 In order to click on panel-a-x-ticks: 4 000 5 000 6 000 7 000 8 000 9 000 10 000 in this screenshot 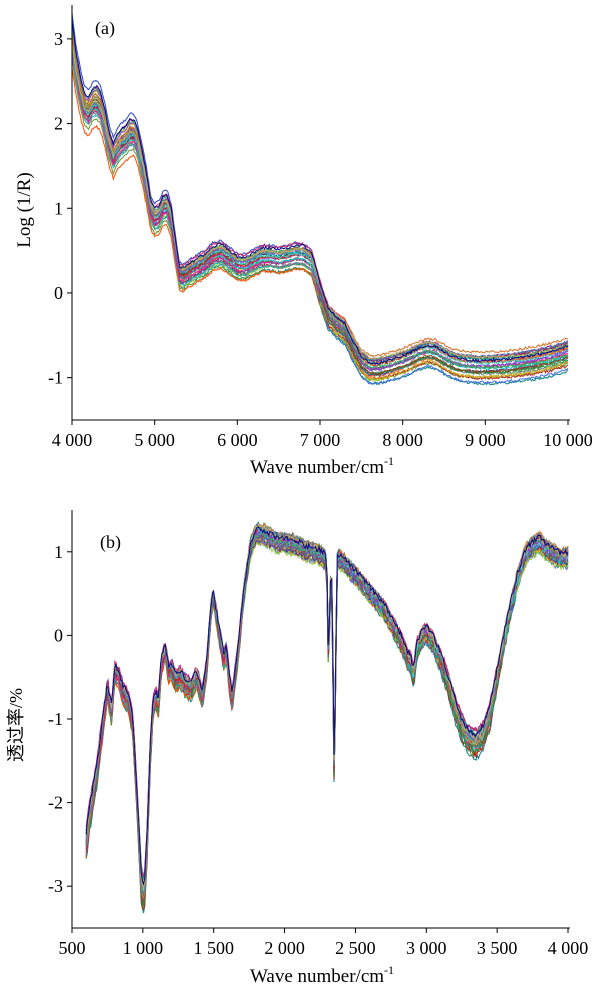, I will do `click(322, 435)`.